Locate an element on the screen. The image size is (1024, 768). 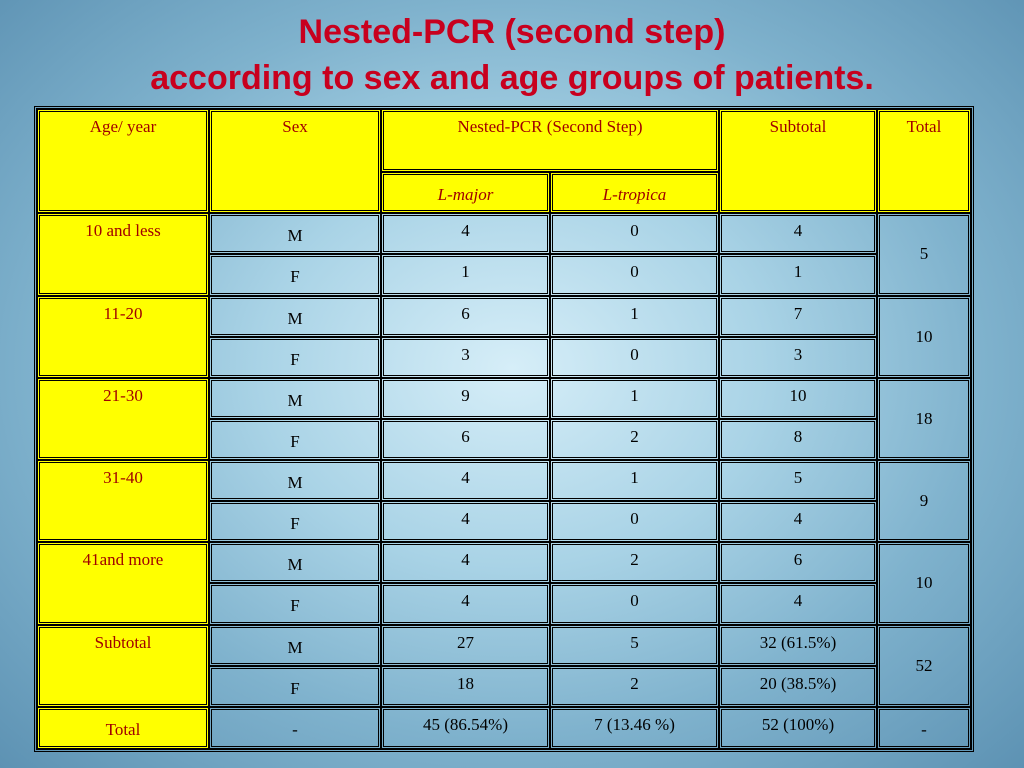
l-tropica-cell: 5 is located at coordinates (634, 645).